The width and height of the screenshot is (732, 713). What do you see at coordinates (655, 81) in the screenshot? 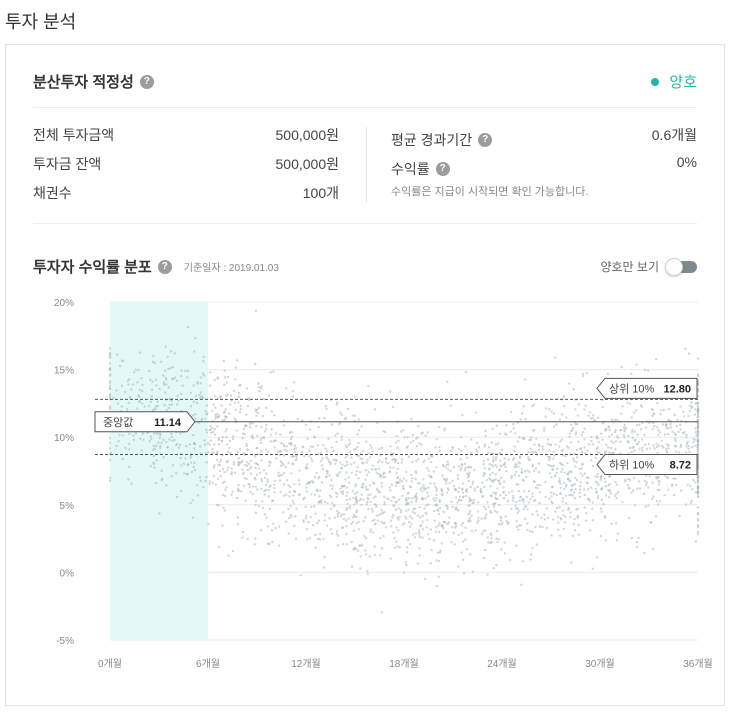
I see `status-dot-icon` at bounding box center [655, 81].